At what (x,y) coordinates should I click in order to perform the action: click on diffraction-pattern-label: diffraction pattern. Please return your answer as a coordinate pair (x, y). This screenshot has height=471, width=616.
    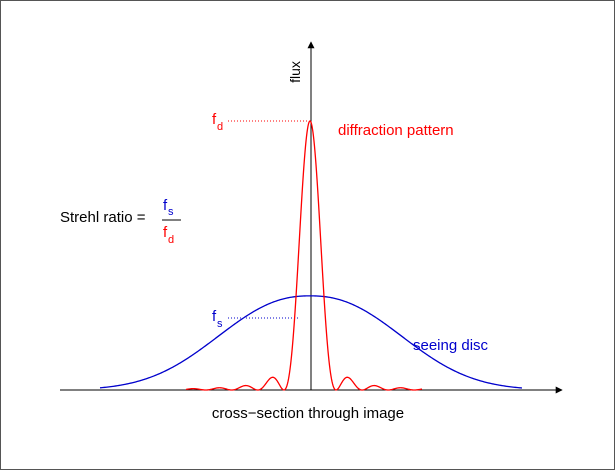
    Looking at the image, I should click on (396, 130).